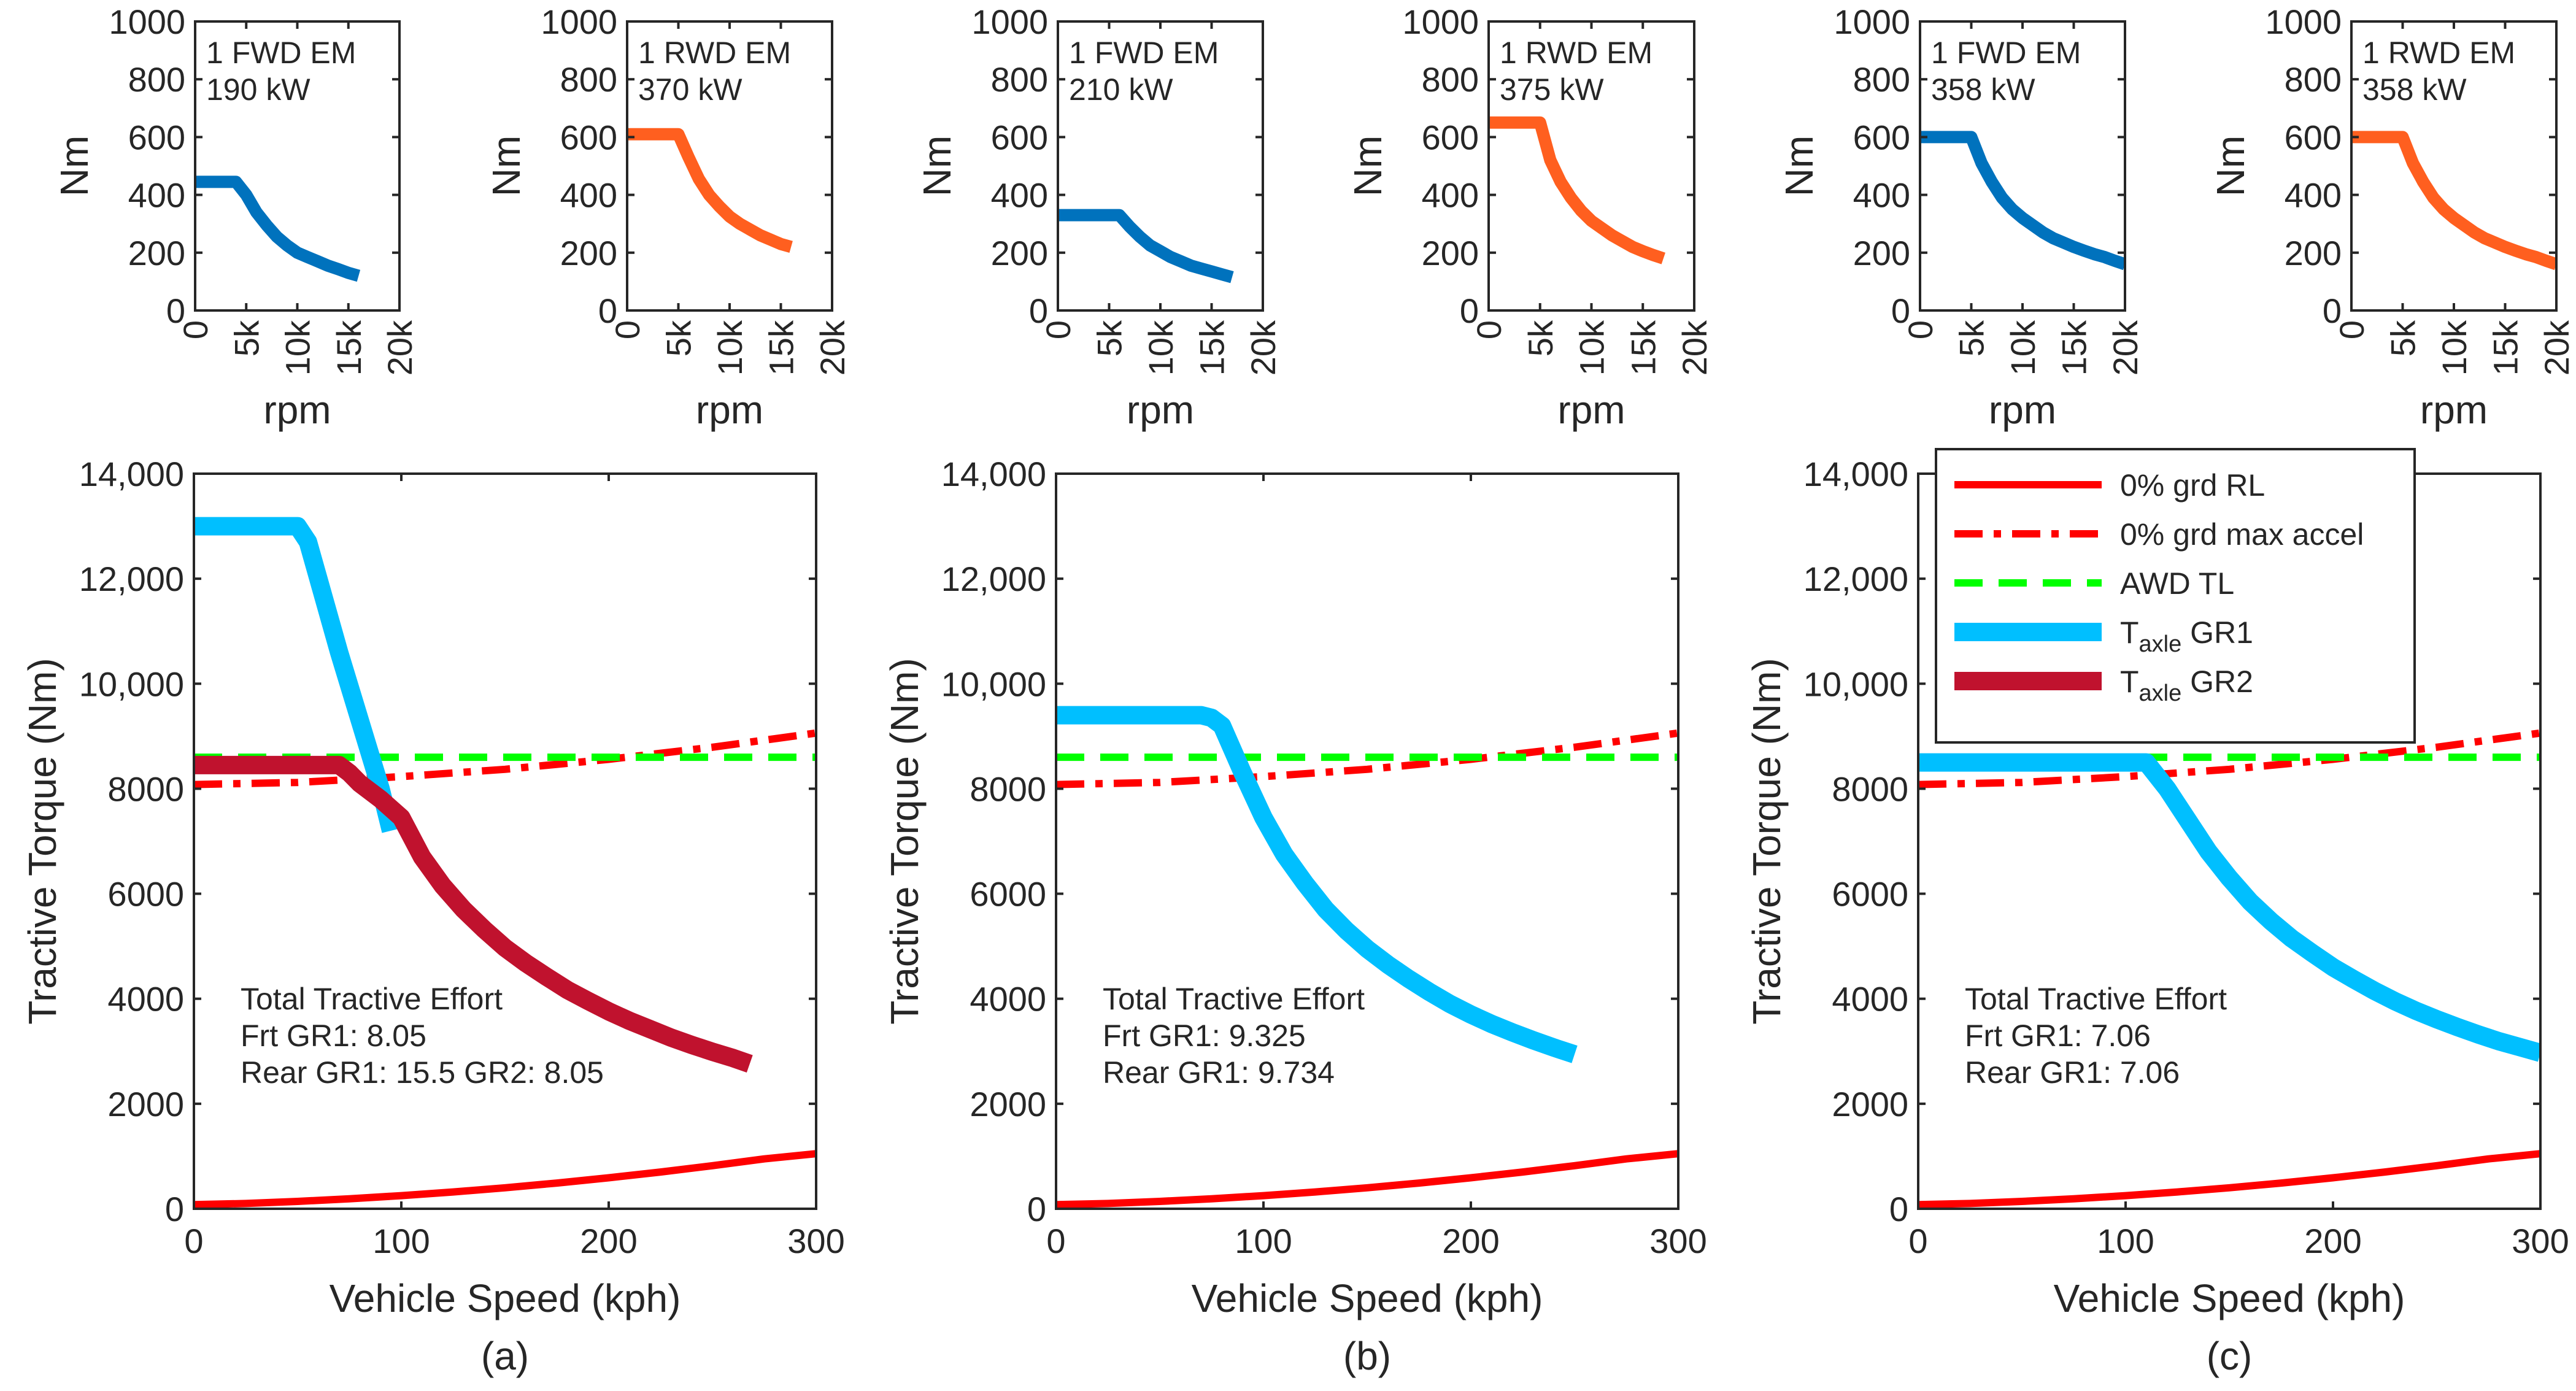 The width and height of the screenshot is (2576, 1391). What do you see at coordinates (131, 579) in the screenshot?
I see `y-tick-label: 12,000` at bounding box center [131, 579].